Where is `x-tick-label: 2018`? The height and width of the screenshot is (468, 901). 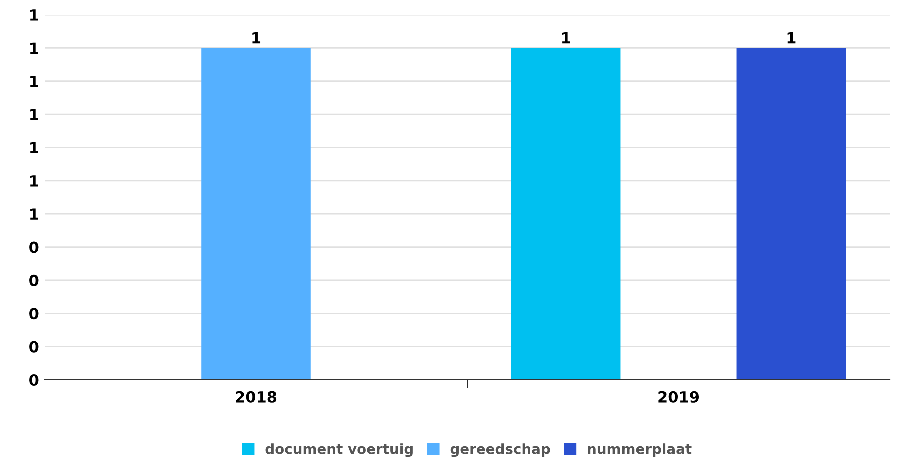
x-tick-label: 2018 is located at coordinates (256, 397).